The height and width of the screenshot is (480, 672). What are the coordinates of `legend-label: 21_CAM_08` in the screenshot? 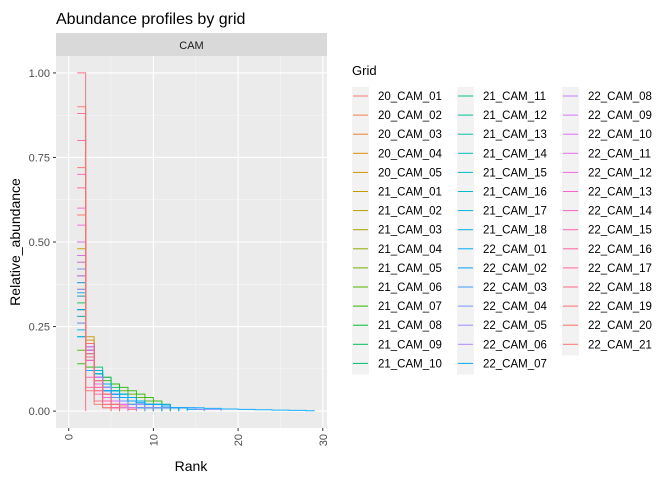 It's located at (410, 326).